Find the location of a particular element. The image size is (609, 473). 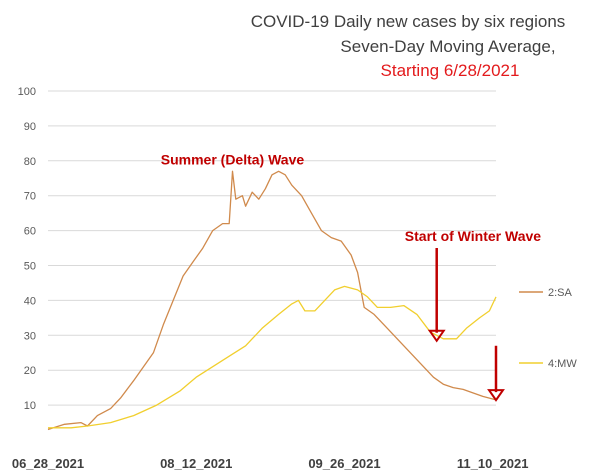

y-tick-label-30: 30 is located at coordinates (30, 336).